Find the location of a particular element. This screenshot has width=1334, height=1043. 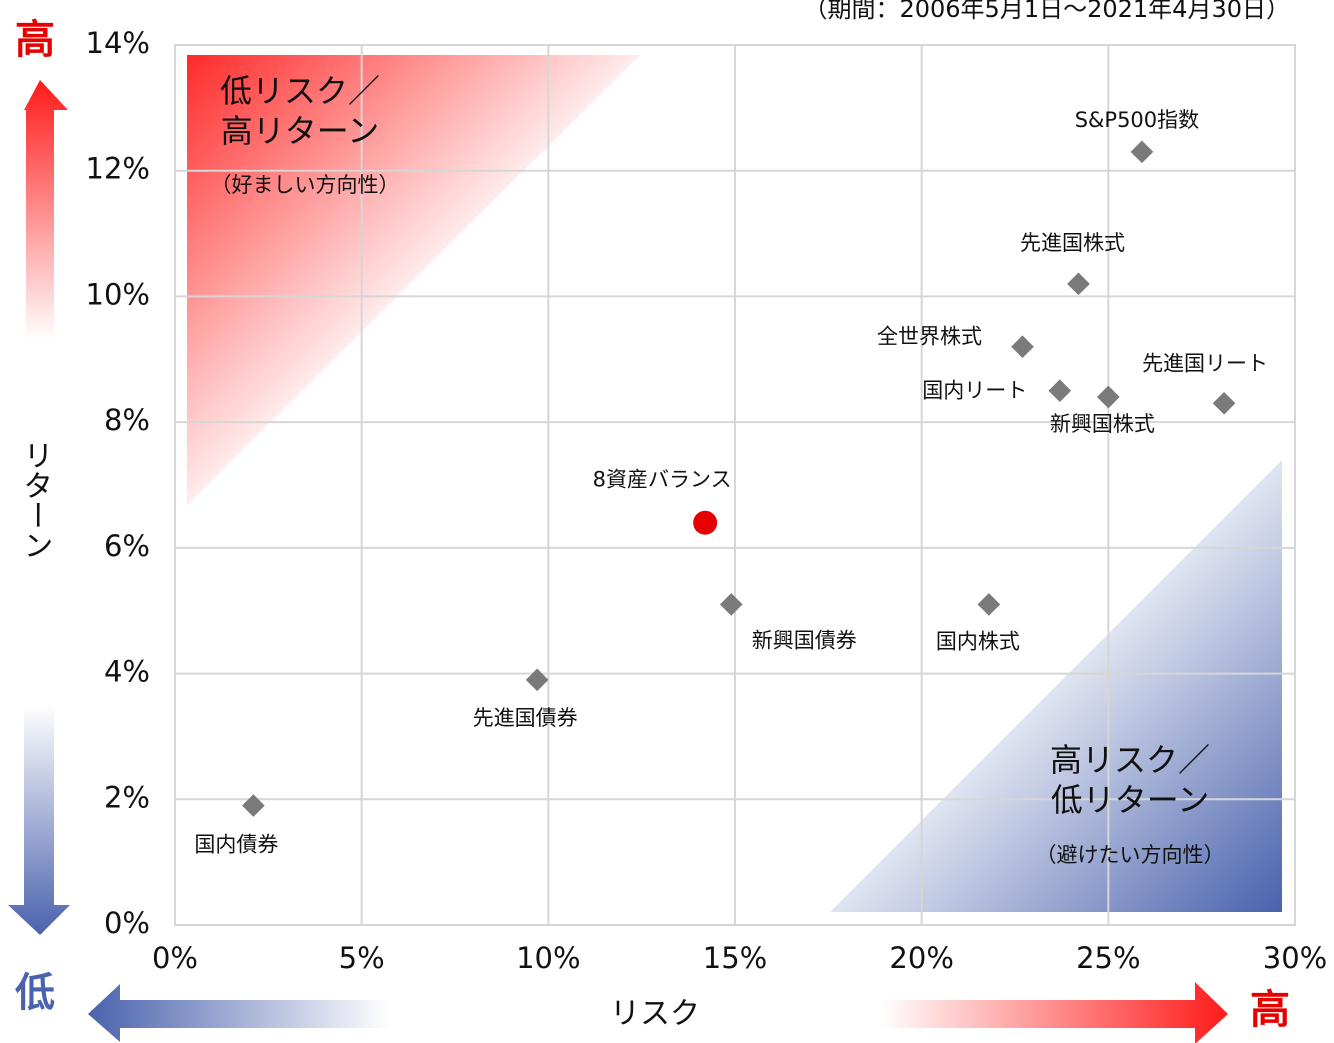

point-label: 国内債券 is located at coordinates (236, 845).